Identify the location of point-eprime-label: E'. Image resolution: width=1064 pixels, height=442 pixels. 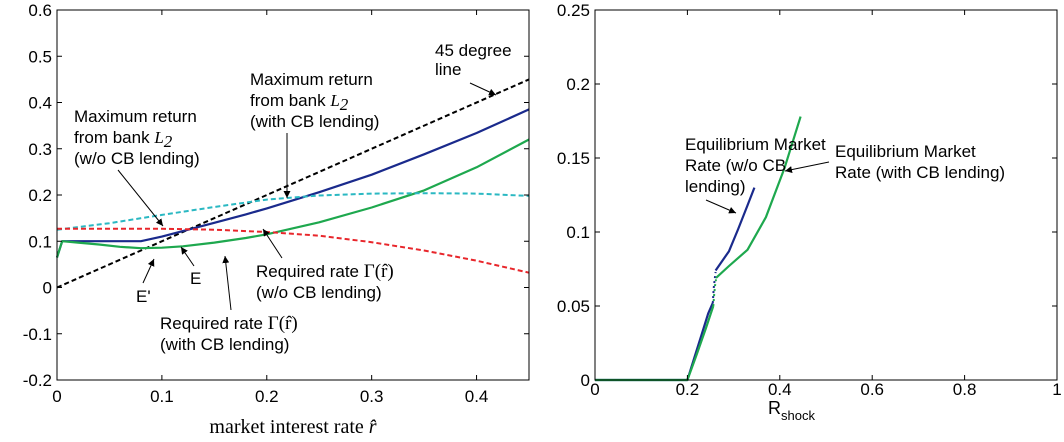
(143, 296).